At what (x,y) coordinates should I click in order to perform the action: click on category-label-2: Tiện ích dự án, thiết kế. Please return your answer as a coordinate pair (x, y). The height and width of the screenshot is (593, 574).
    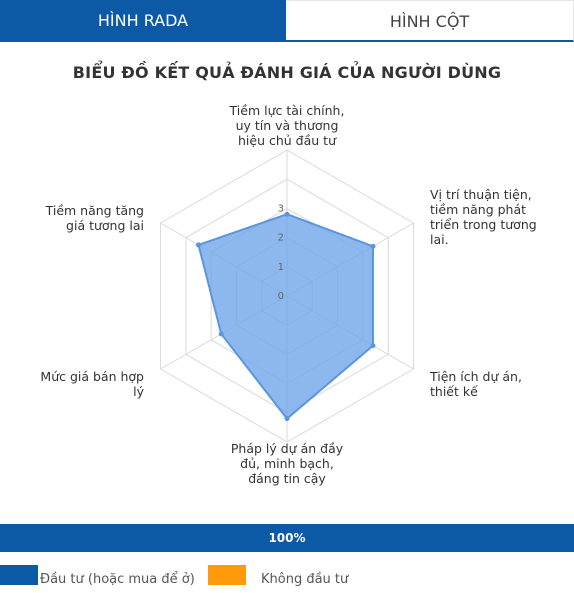
    Looking at the image, I should click on (476, 384).